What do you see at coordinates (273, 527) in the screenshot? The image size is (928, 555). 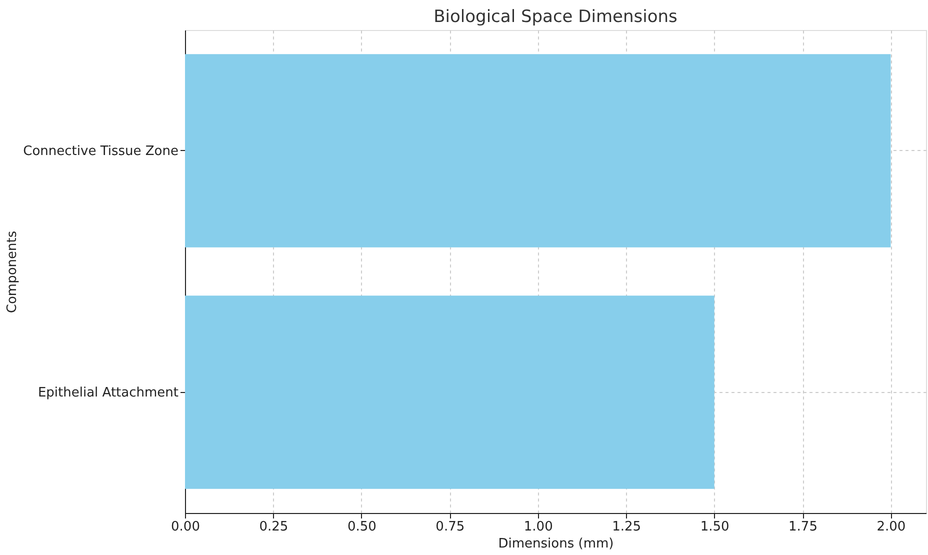 I see `x-tick-label: 0.25` at bounding box center [273, 527].